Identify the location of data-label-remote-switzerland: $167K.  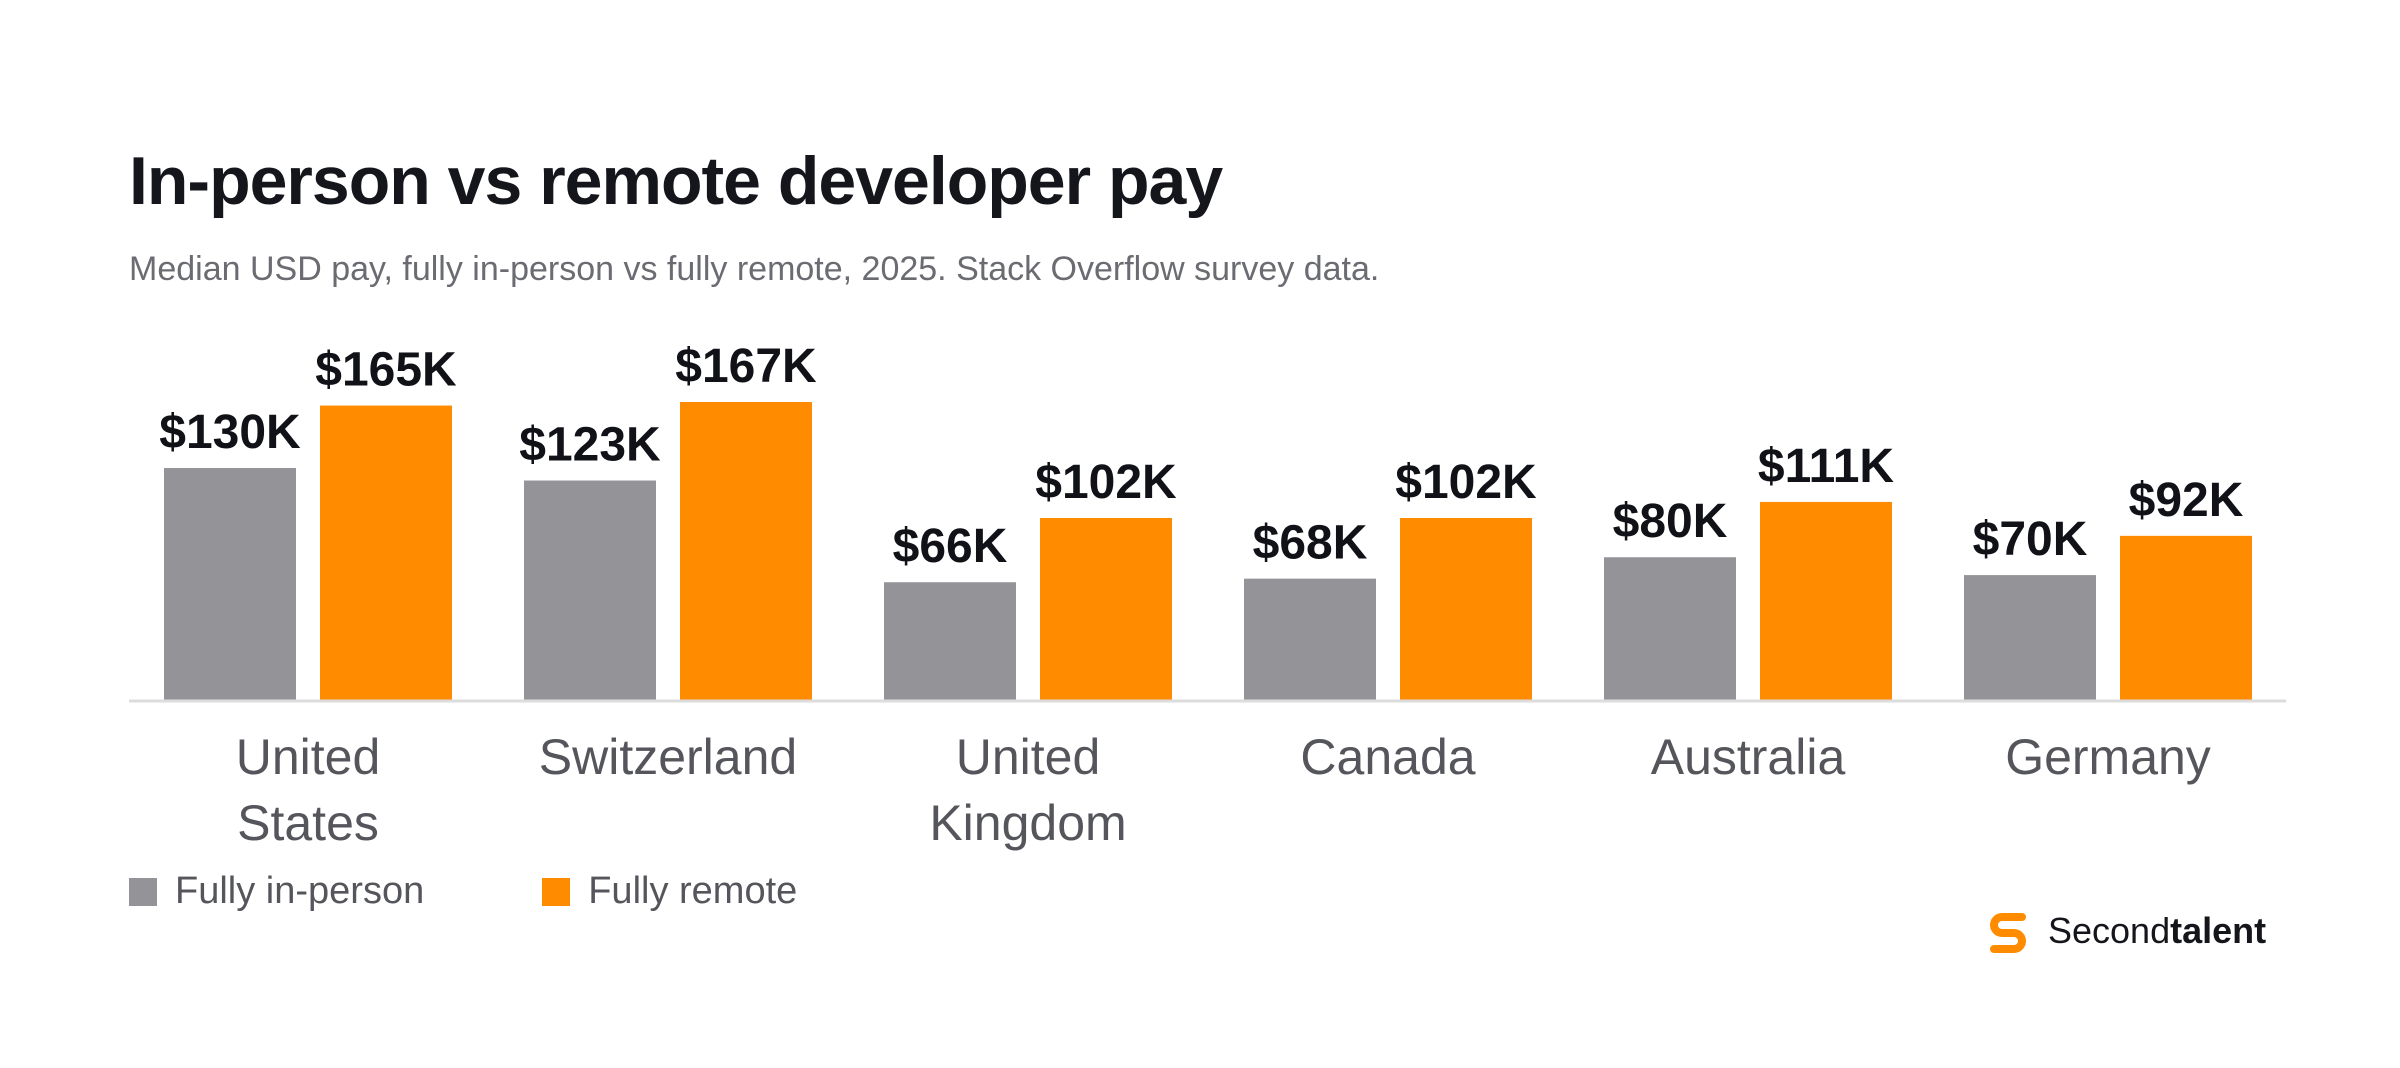
(746, 366).